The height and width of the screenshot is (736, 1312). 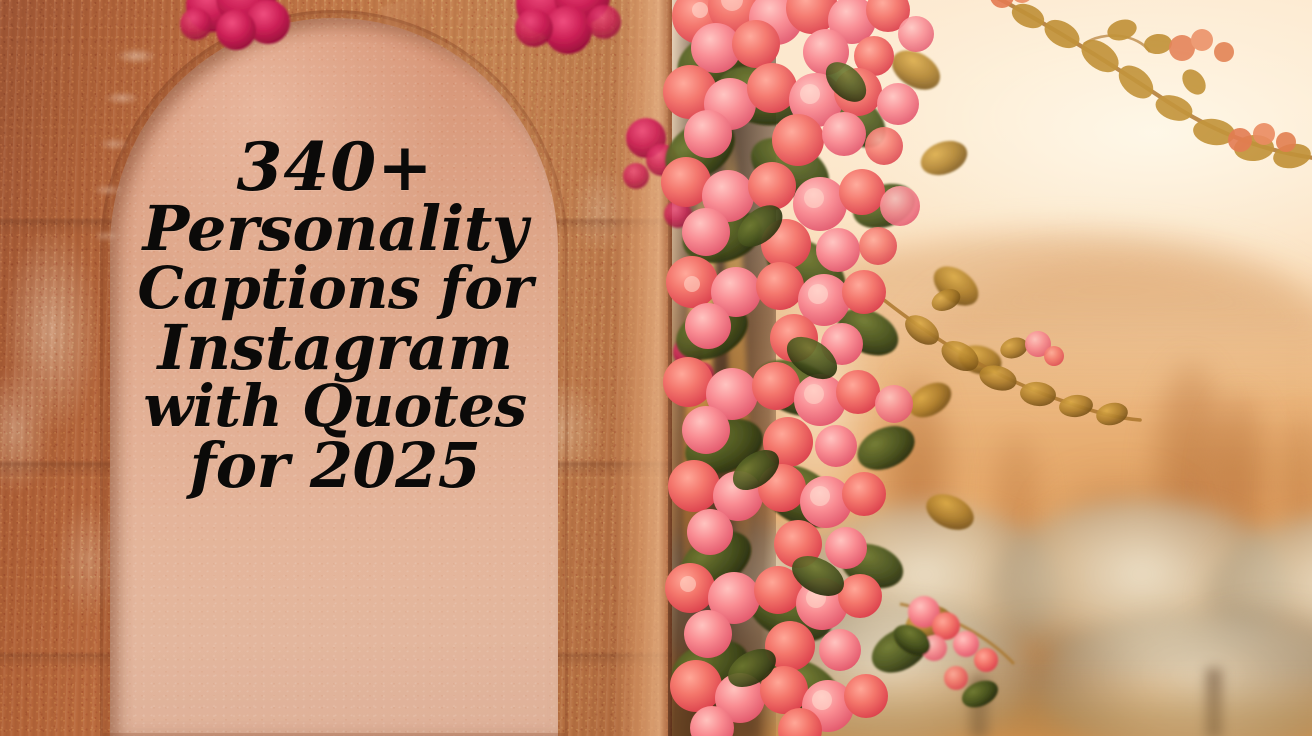 What do you see at coordinates (1214, 702) in the screenshot?
I see `olive-trunk` at bounding box center [1214, 702].